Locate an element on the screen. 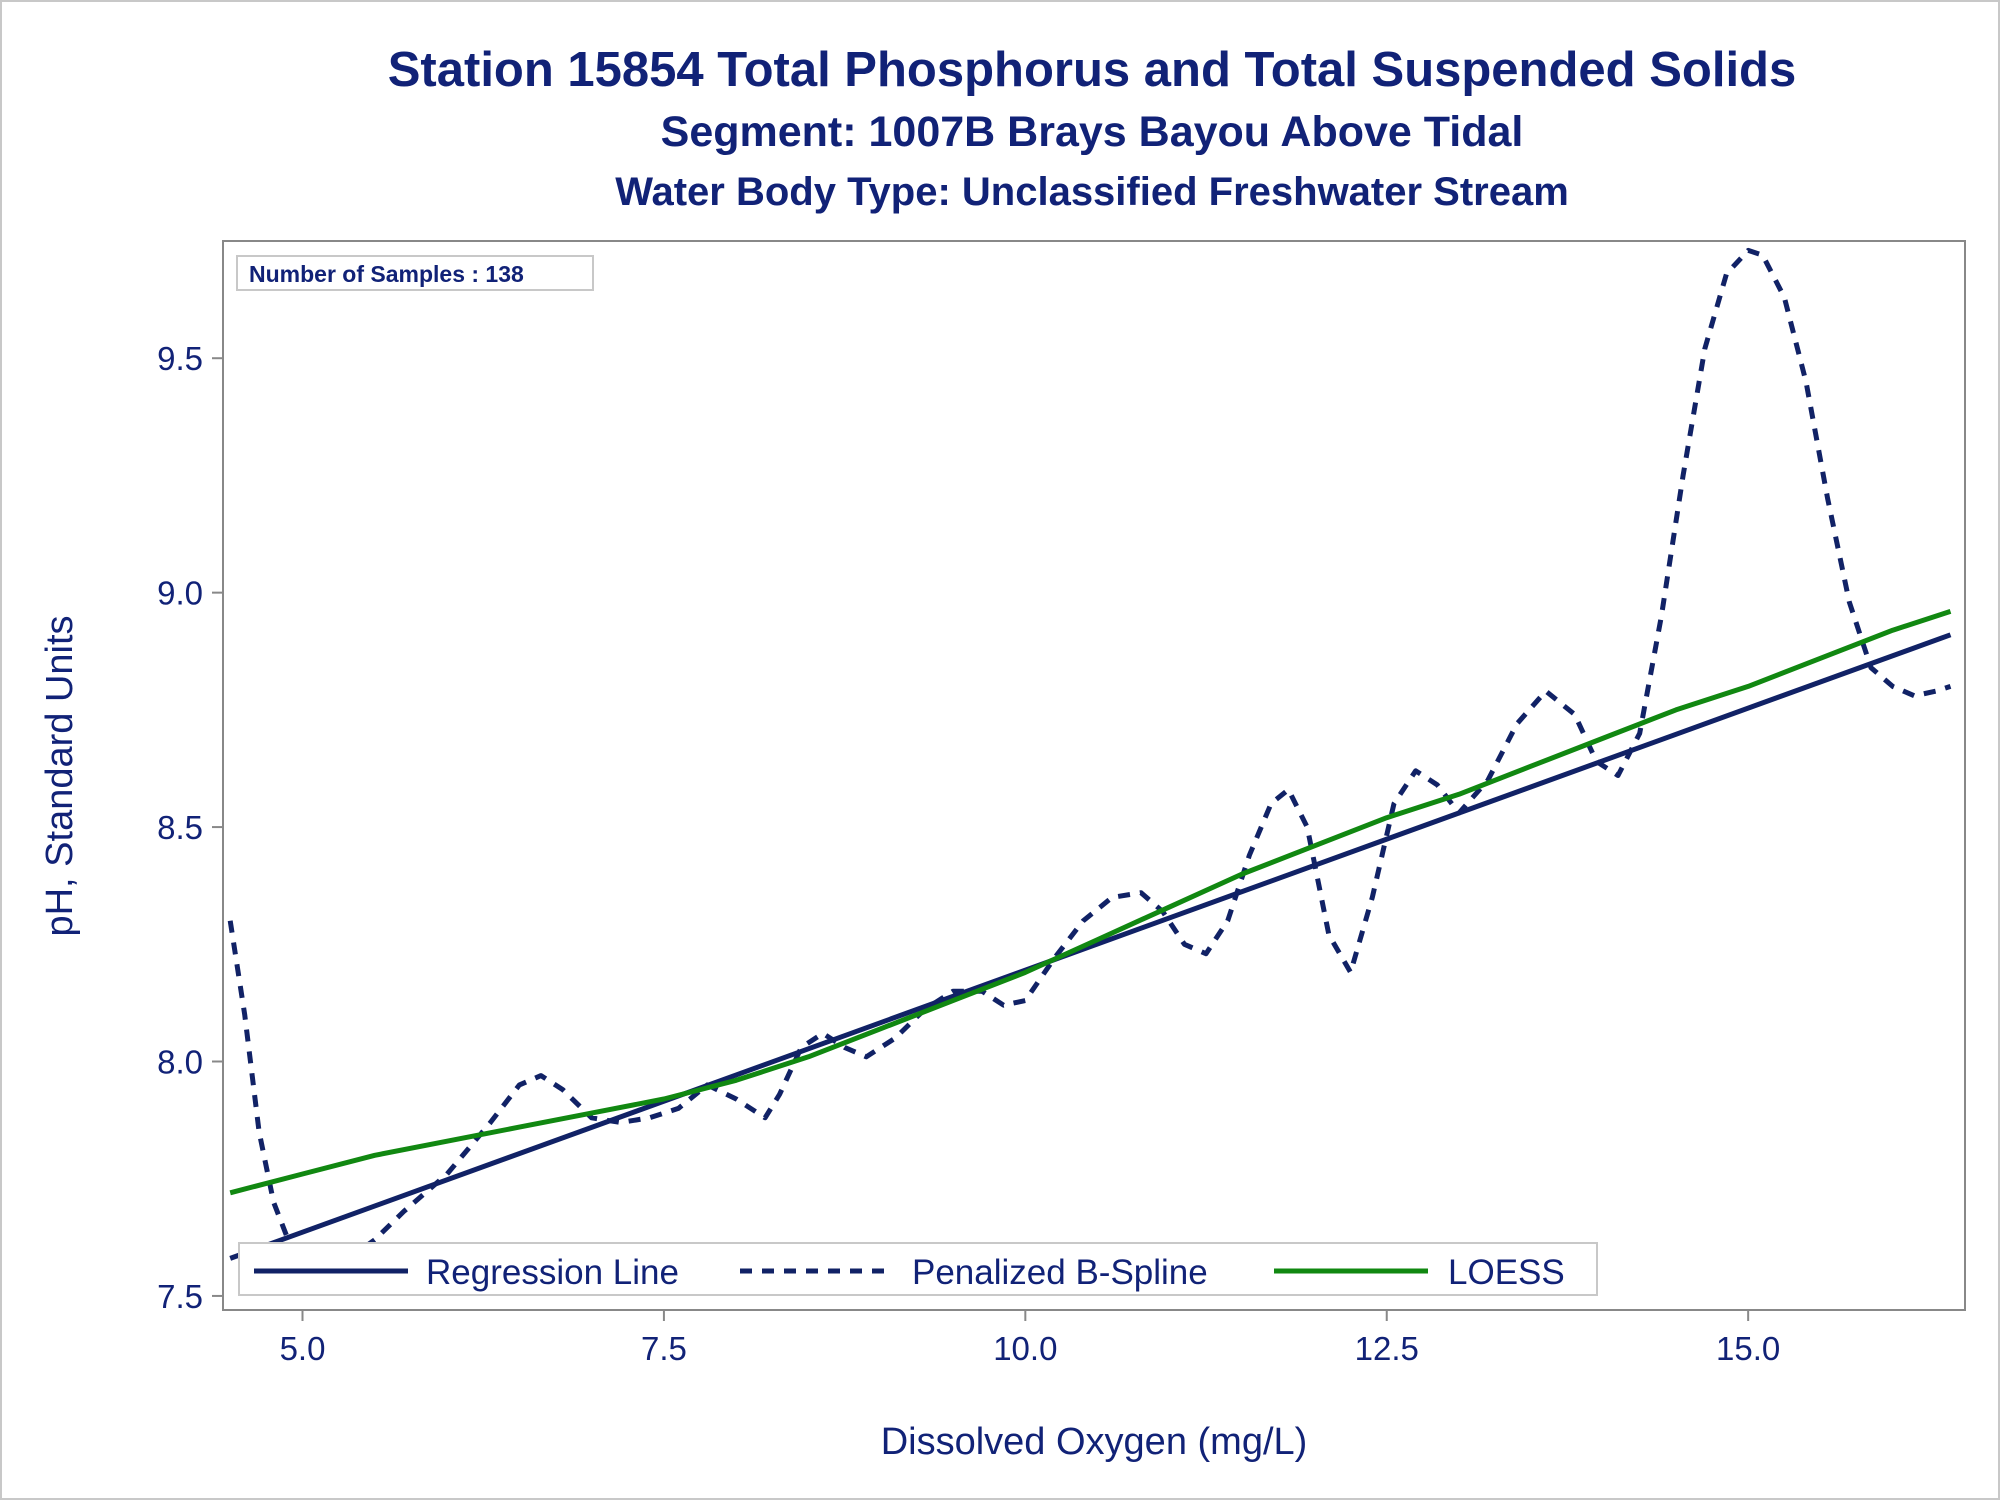  y-tick-label: 8.5 is located at coordinates (180, 827).